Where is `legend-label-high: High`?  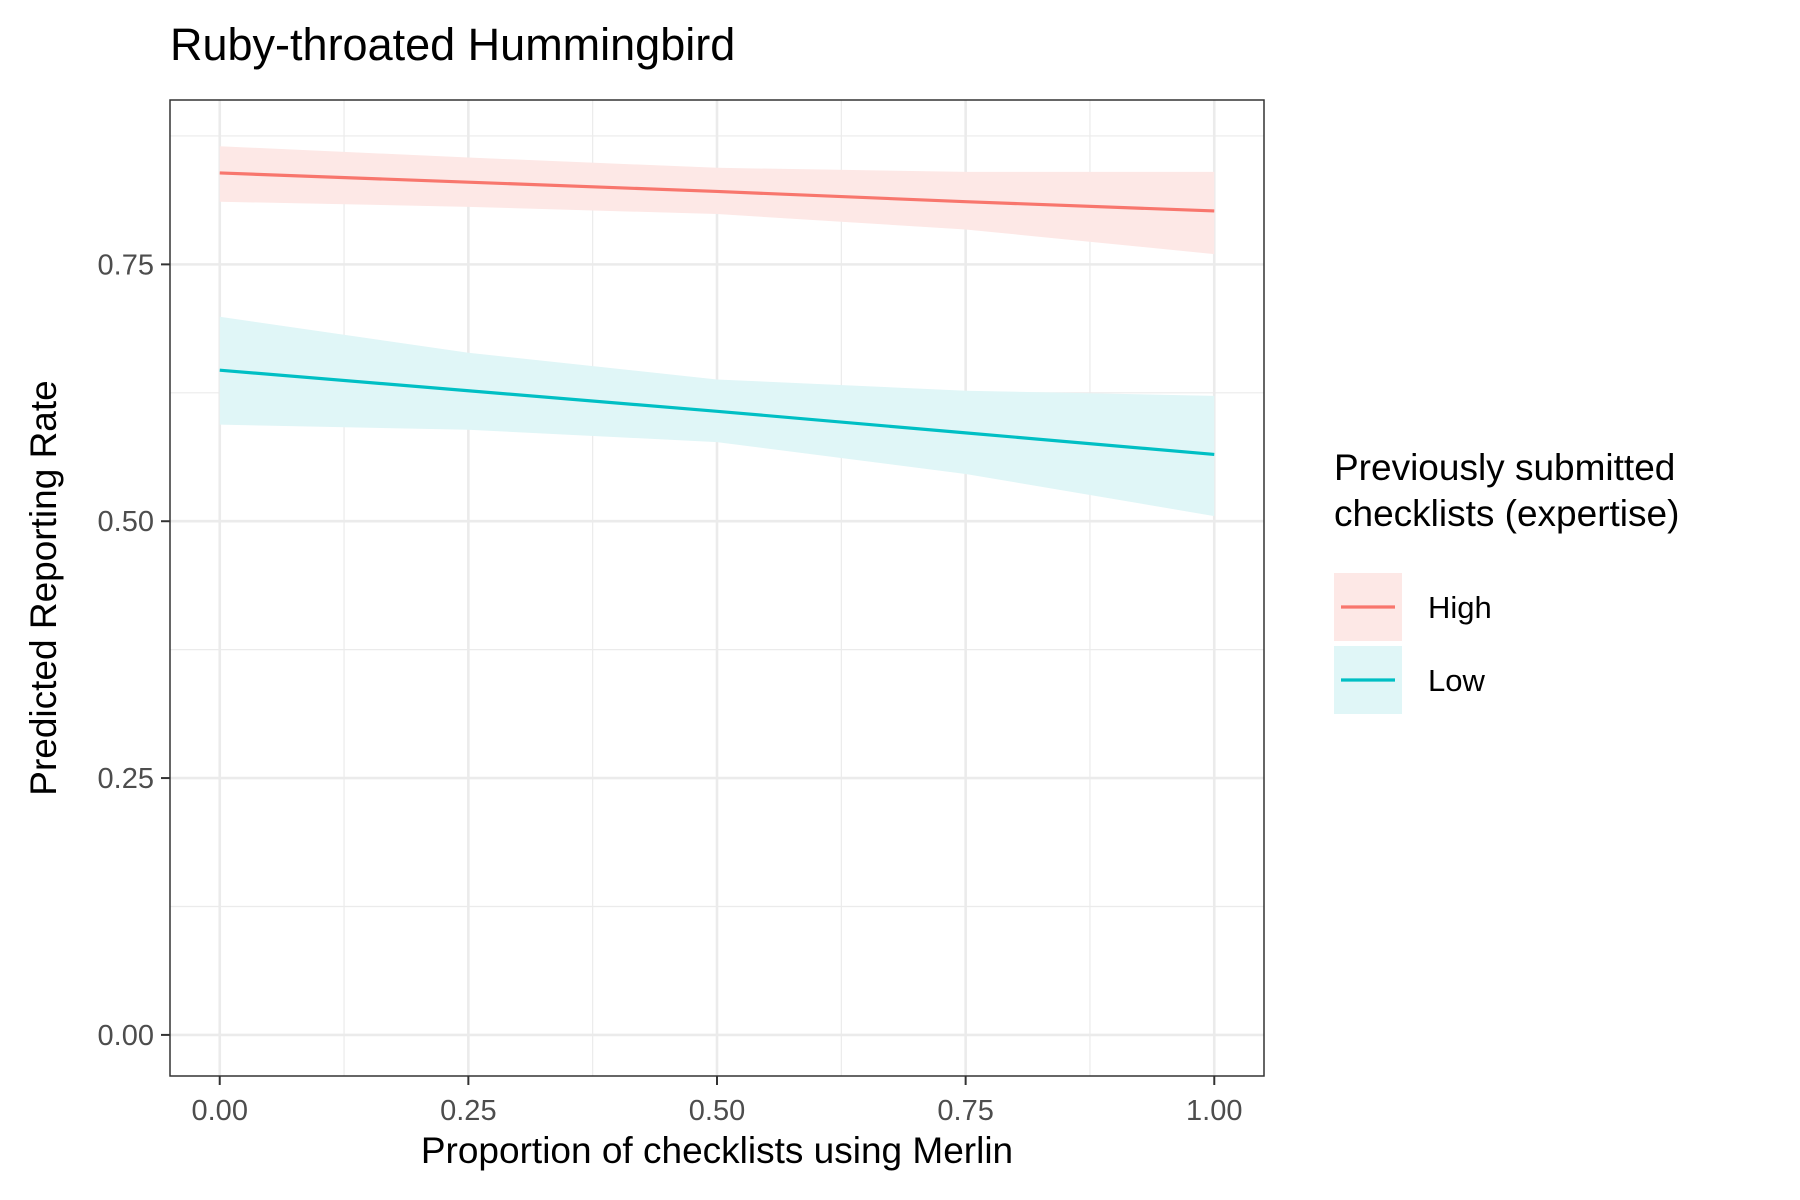
legend-label-high: High is located at coordinates (1460, 607).